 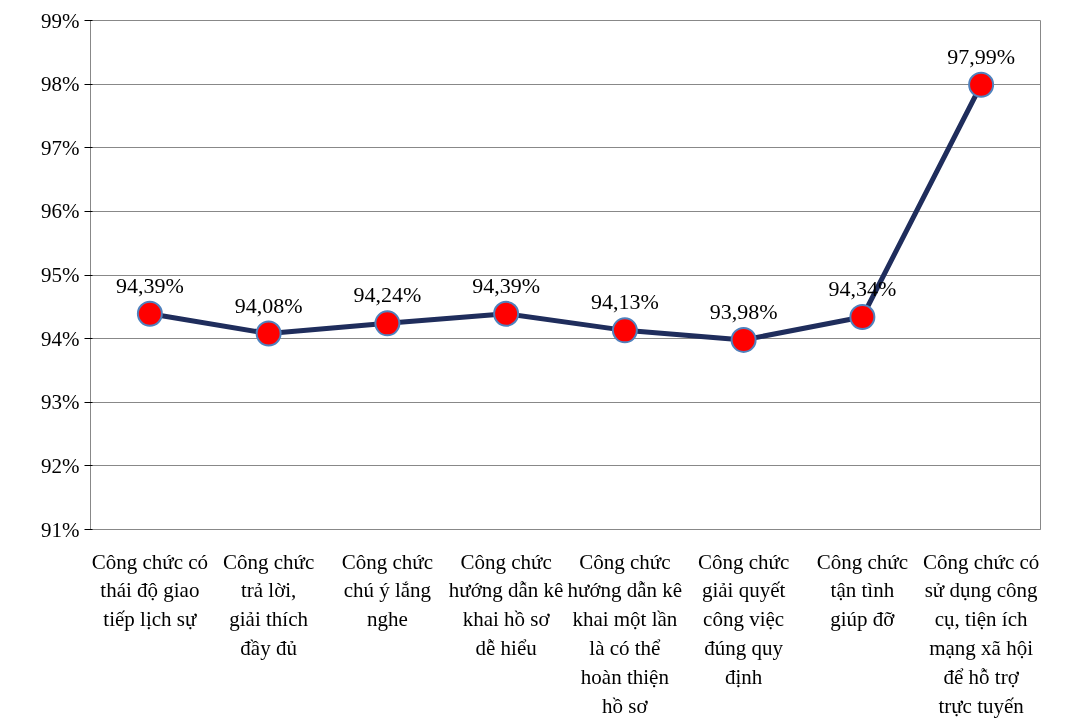 What do you see at coordinates (60, 84) in the screenshot?
I see `y-tick-label: 98%` at bounding box center [60, 84].